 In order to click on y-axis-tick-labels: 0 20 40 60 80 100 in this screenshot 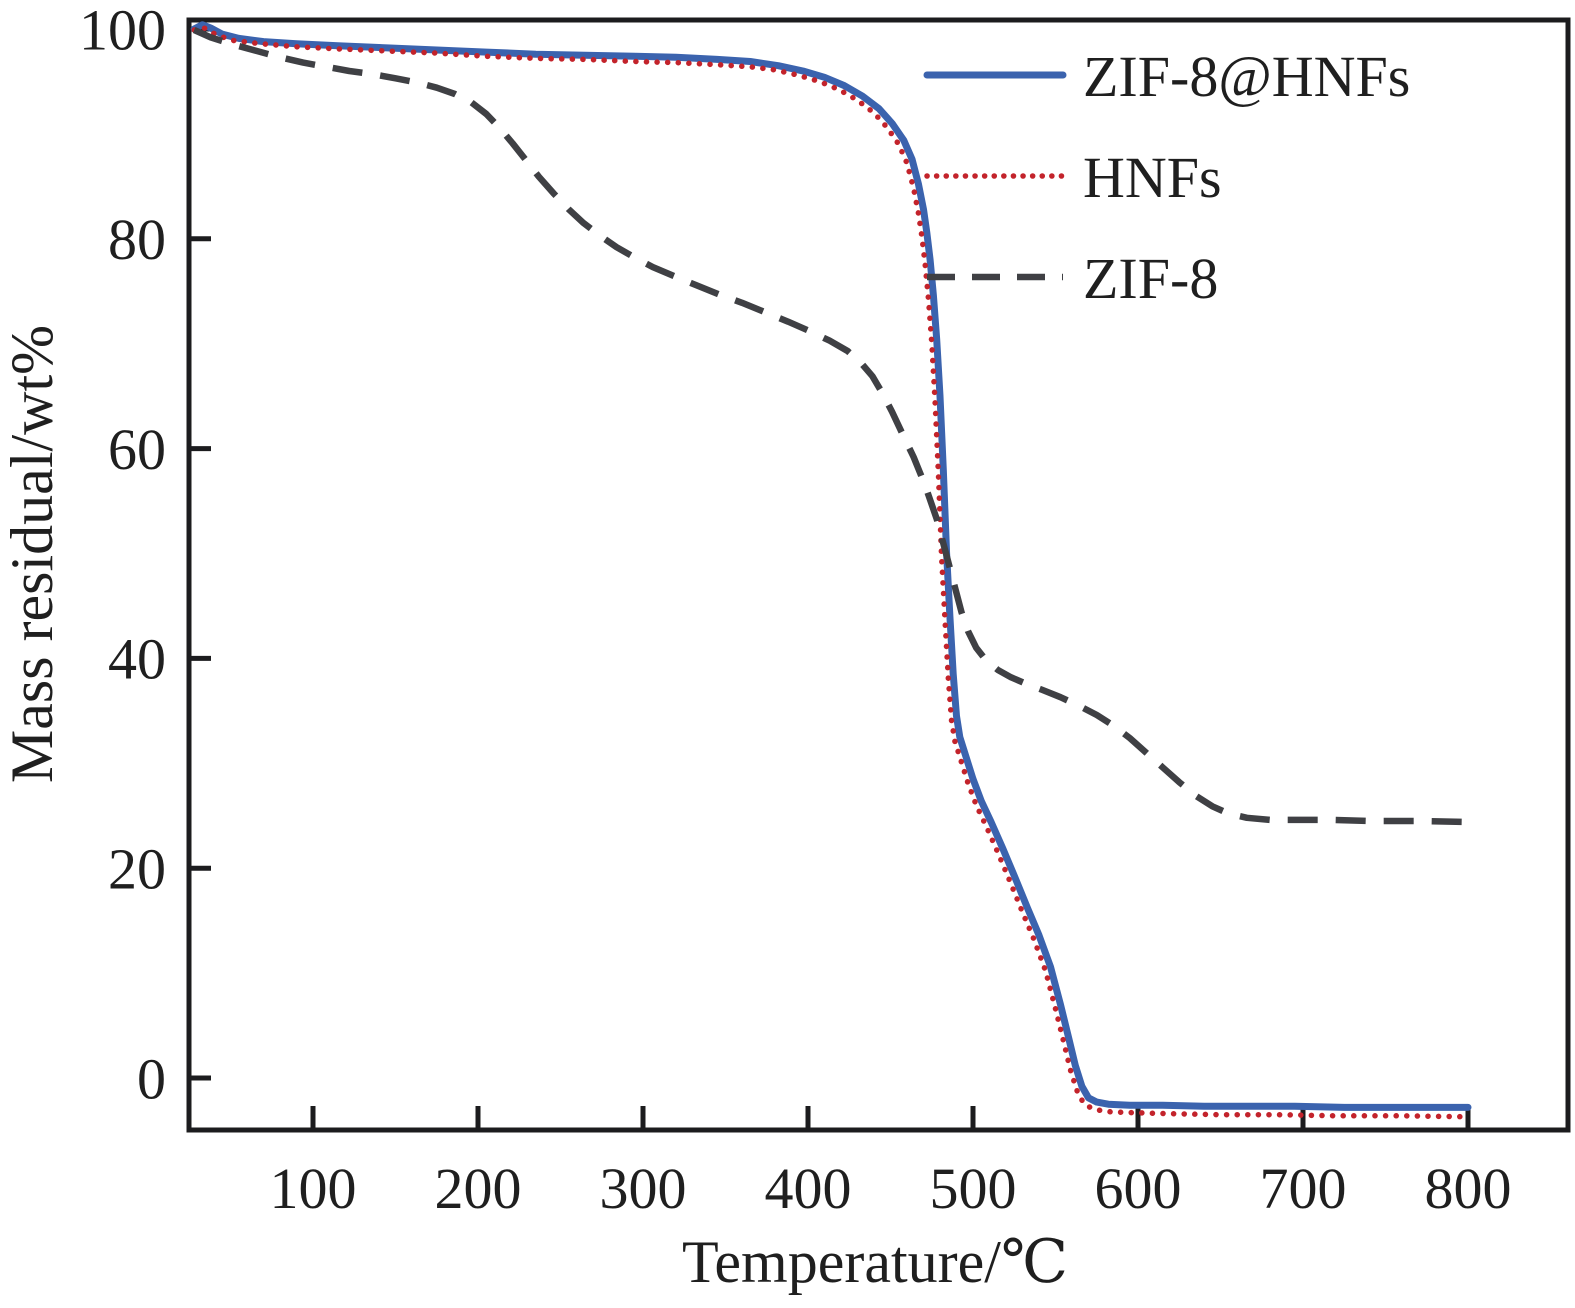, I will do `click(122, 555)`.